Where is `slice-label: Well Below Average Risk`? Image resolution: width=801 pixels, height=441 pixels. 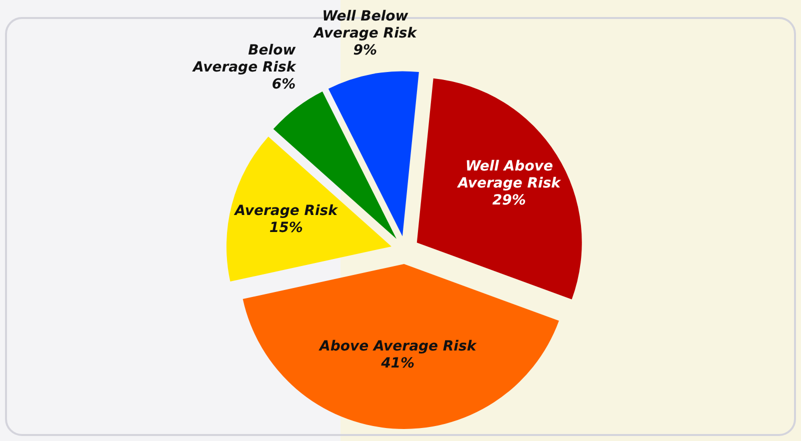 slice-label: Well Below Average Risk is located at coordinates (365, 25).